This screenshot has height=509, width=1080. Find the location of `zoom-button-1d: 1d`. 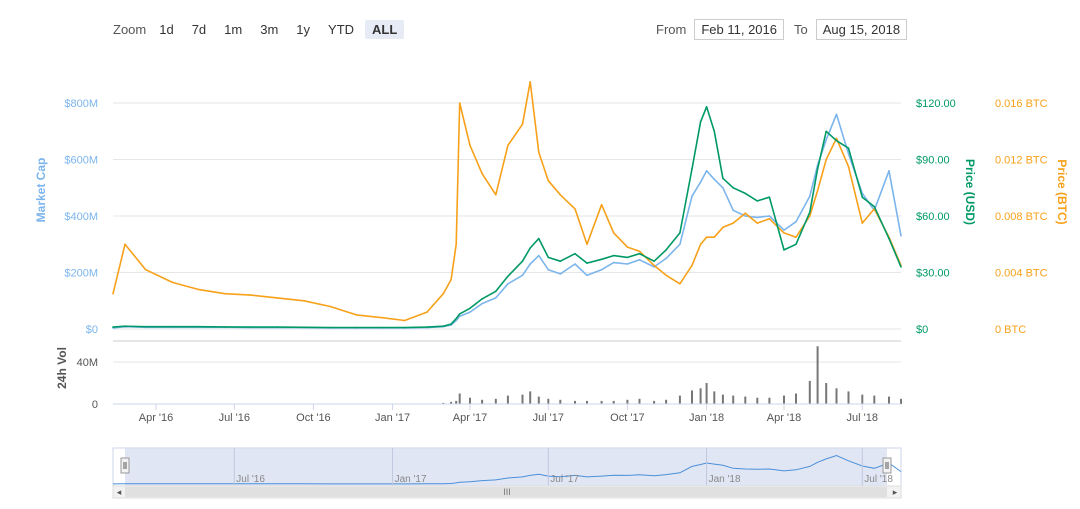

zoom-button-1d: 1d is located at coordinates (166, 29).